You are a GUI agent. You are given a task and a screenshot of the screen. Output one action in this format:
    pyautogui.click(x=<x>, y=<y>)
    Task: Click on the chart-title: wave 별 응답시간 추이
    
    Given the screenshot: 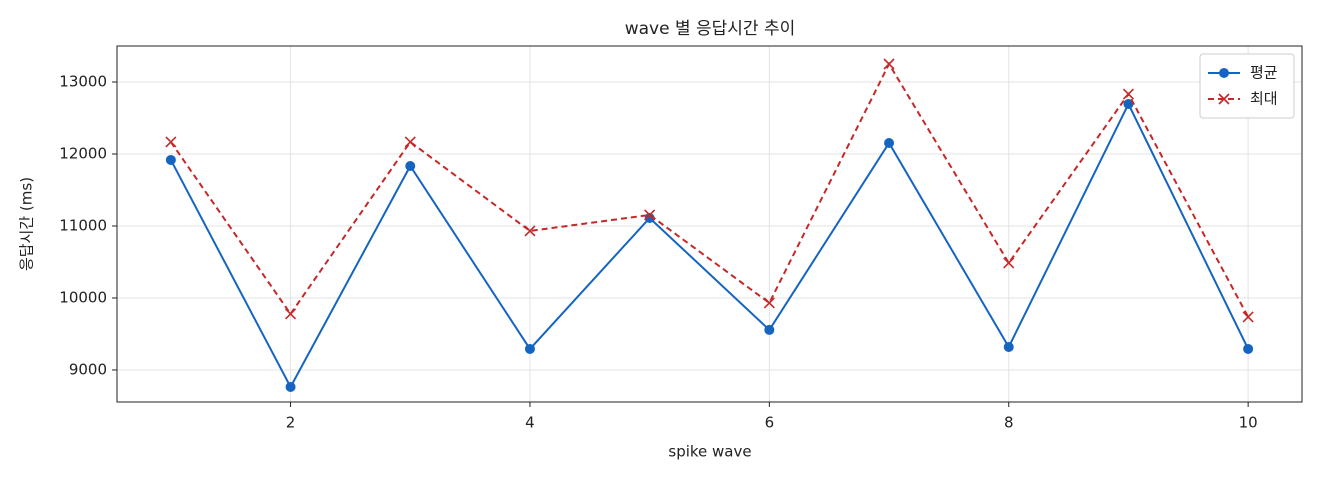 What is the action you would take?
    pyautogui.click(x=710, y=29)
    